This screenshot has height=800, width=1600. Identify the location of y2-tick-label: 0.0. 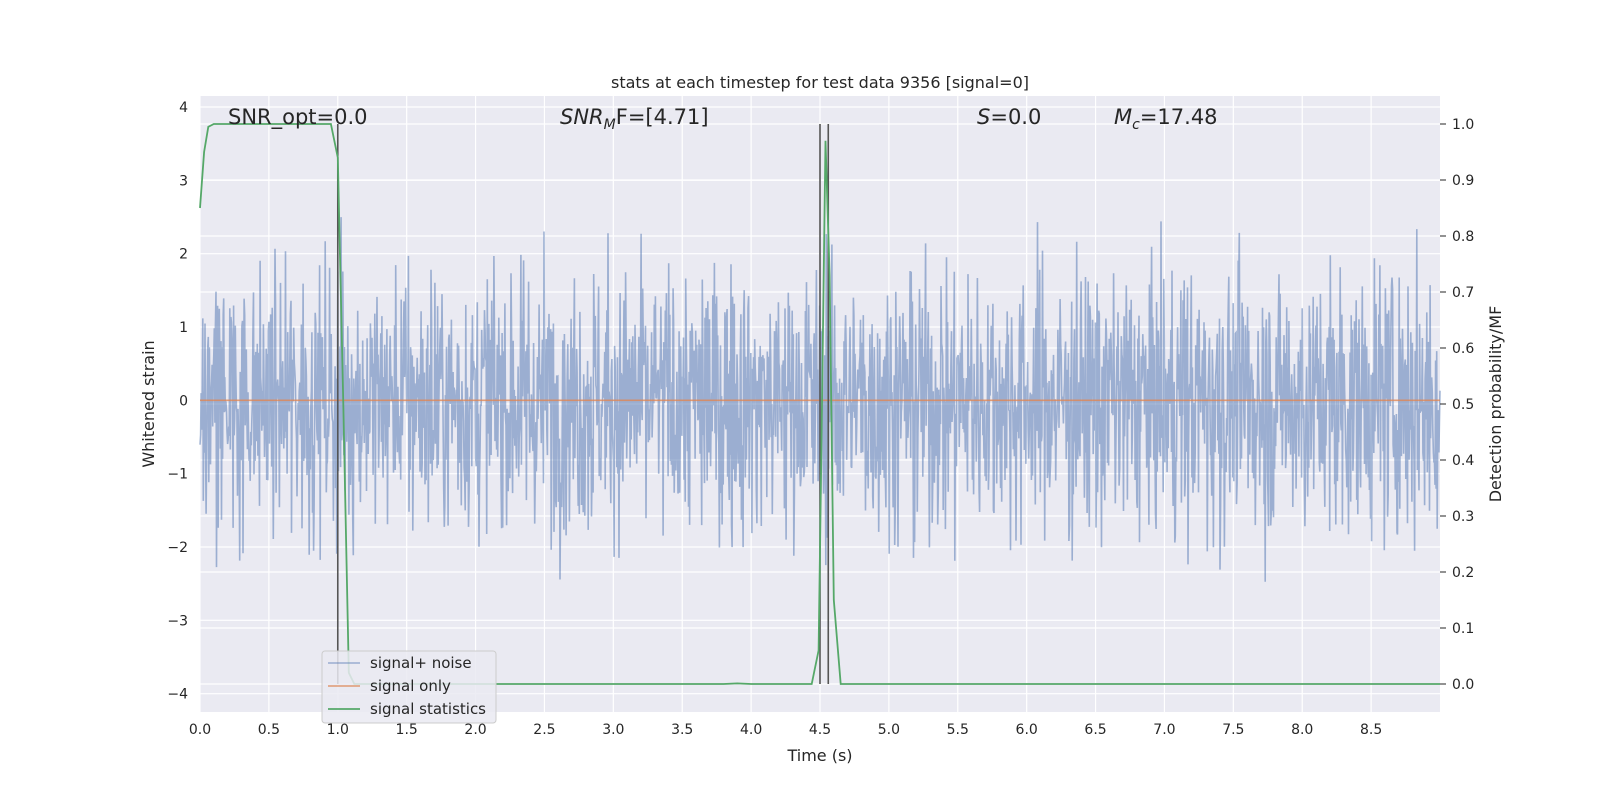
(1463, 685).